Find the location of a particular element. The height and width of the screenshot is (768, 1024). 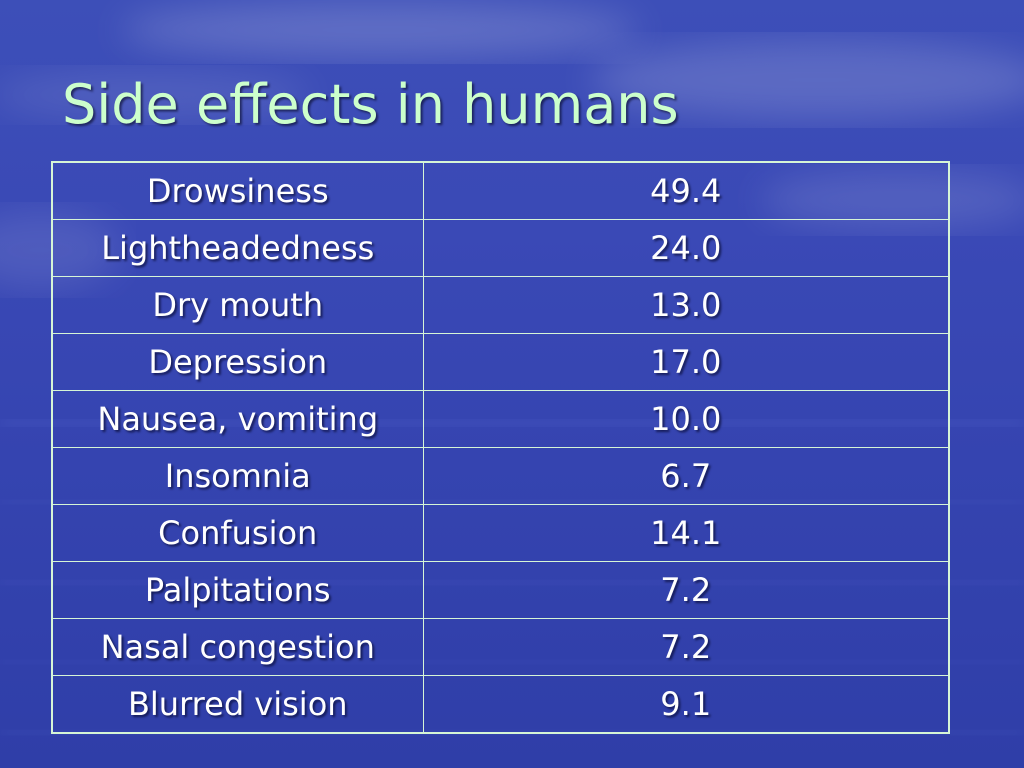

slide-title: Side effects in humans is located at coordinates (370, 104).